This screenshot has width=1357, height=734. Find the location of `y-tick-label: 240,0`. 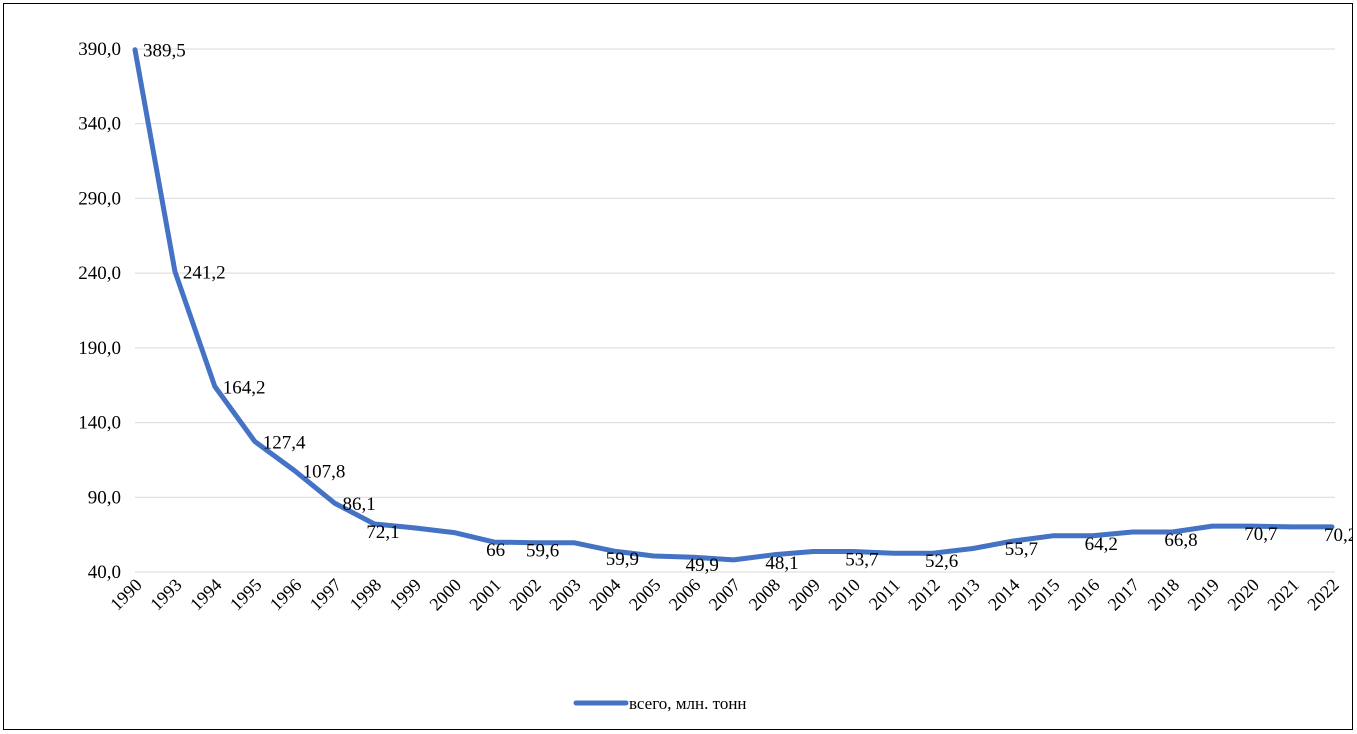

y-tick-label: 240,0 is located at coordinates (99, 273).